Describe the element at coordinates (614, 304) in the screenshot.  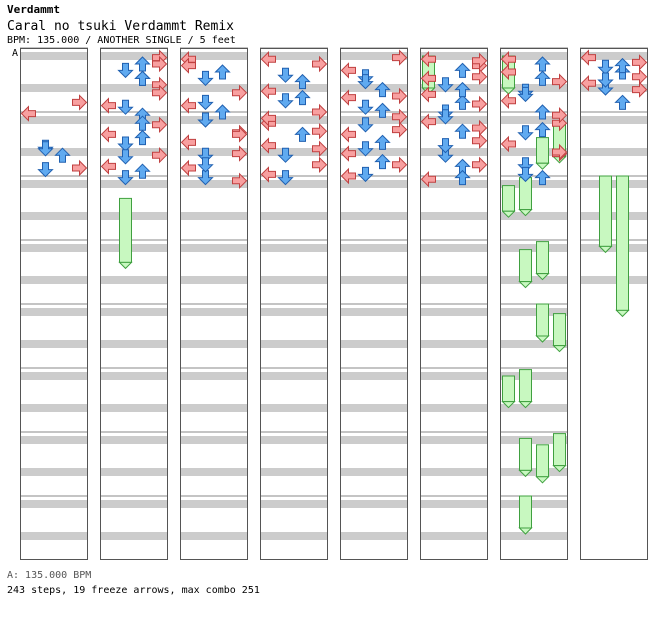
I see `column-frame` at that location.